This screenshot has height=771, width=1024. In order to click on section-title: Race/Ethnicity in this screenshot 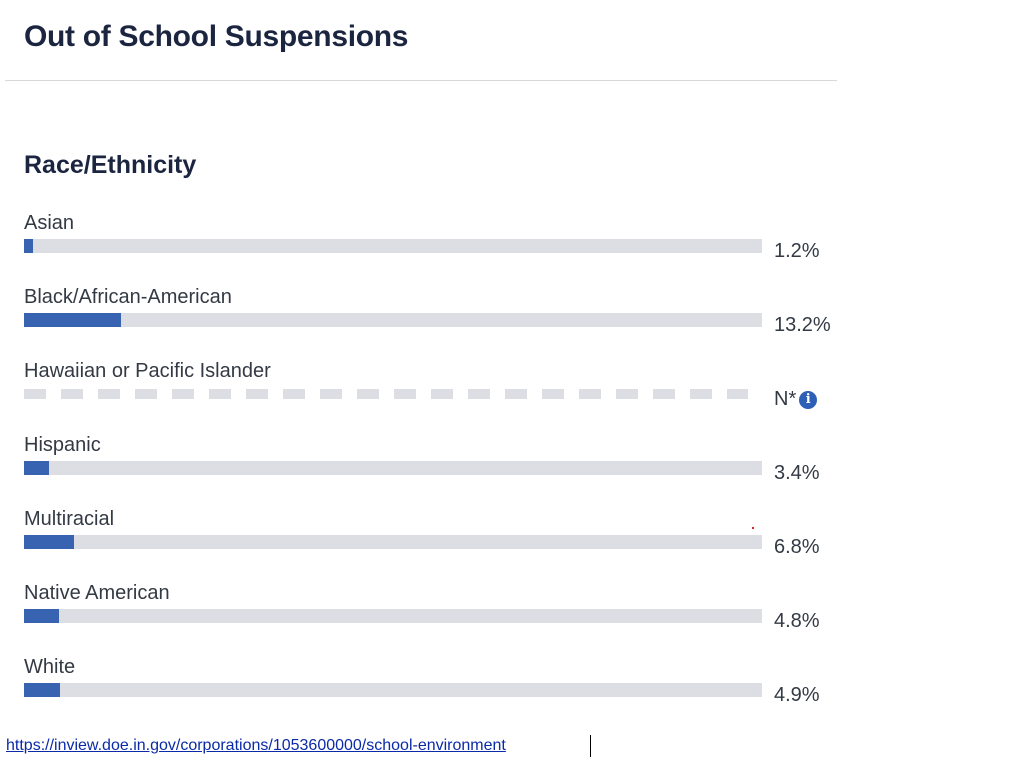, I will do `click(110, 165)`.